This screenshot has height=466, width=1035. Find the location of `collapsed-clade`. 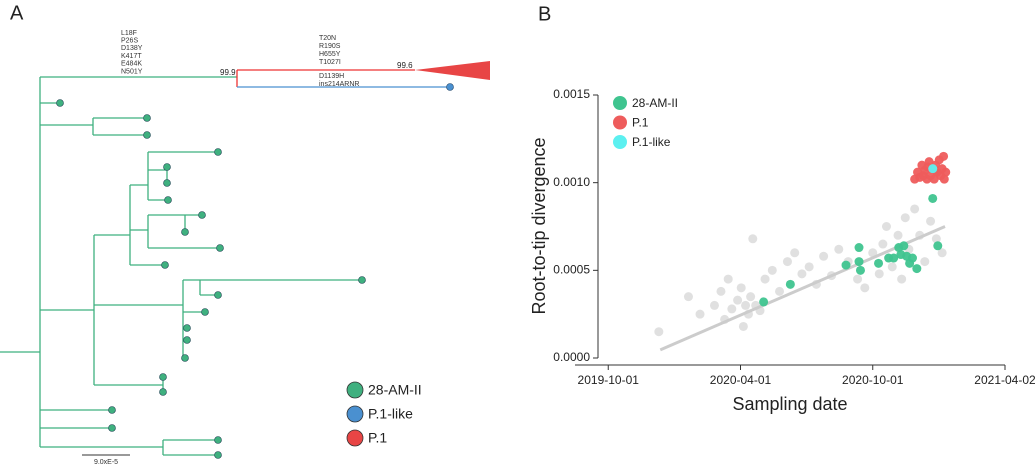

collapsed-clade is located at coordinates (452, 70).